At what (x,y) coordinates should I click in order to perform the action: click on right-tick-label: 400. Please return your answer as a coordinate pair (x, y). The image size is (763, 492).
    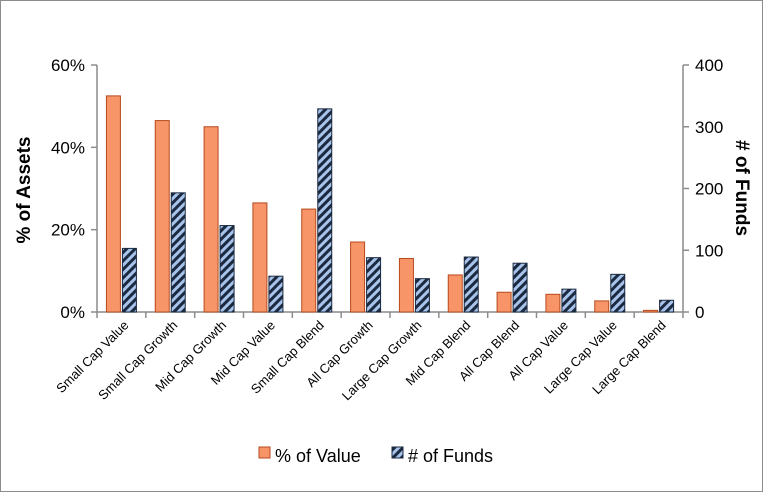
    Looking at the image, I should click on (709, 65).